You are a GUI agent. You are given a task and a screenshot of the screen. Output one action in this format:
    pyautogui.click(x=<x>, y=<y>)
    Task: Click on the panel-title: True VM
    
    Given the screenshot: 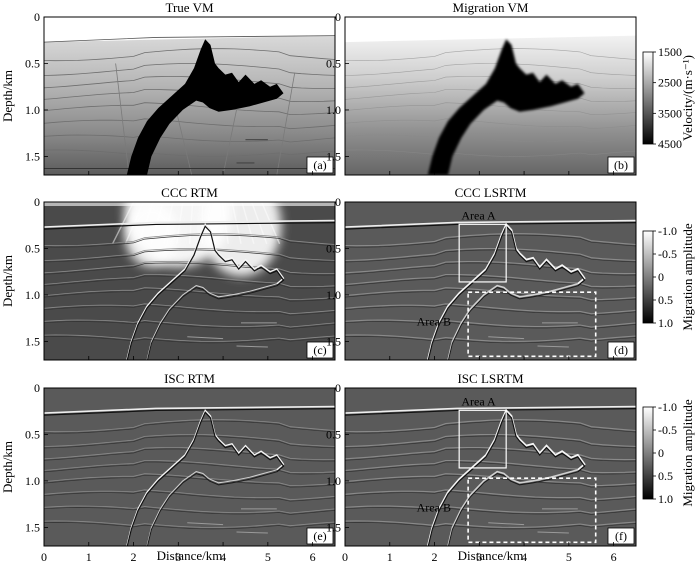 What is the action you would take?
    pyautogui.click(x=189, y=7)
    